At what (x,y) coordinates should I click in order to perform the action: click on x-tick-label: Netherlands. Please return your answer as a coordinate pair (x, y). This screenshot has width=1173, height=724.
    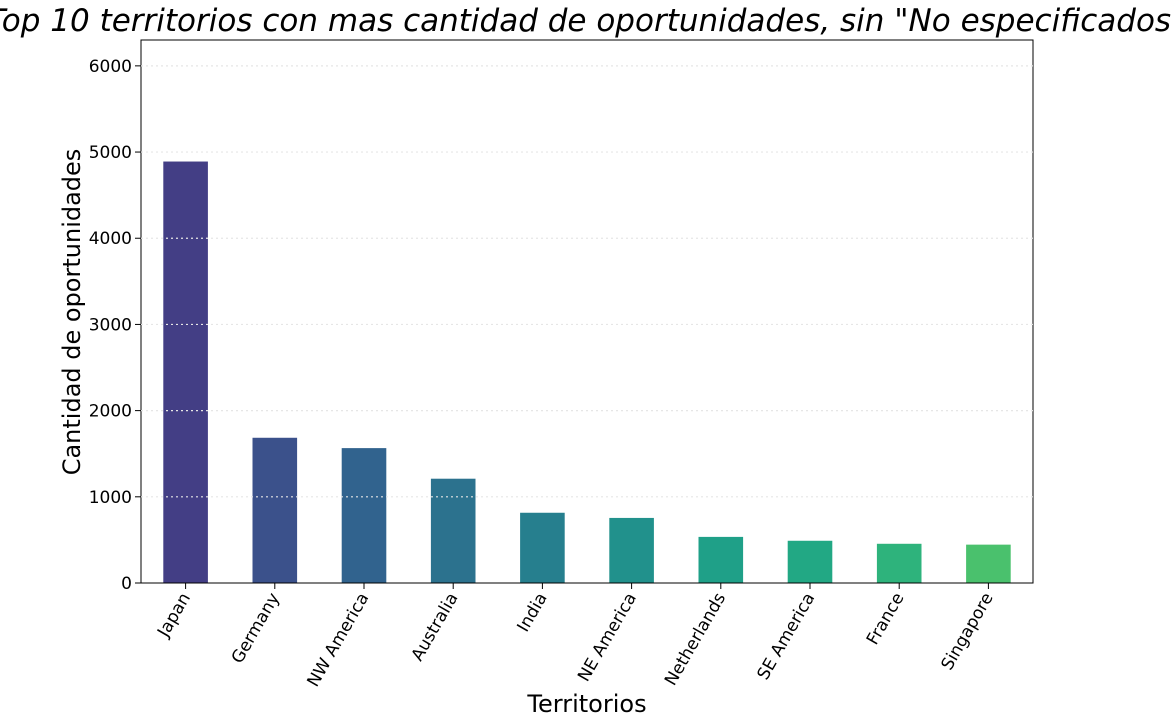
    Looking at the image, I should click on (695, 639).